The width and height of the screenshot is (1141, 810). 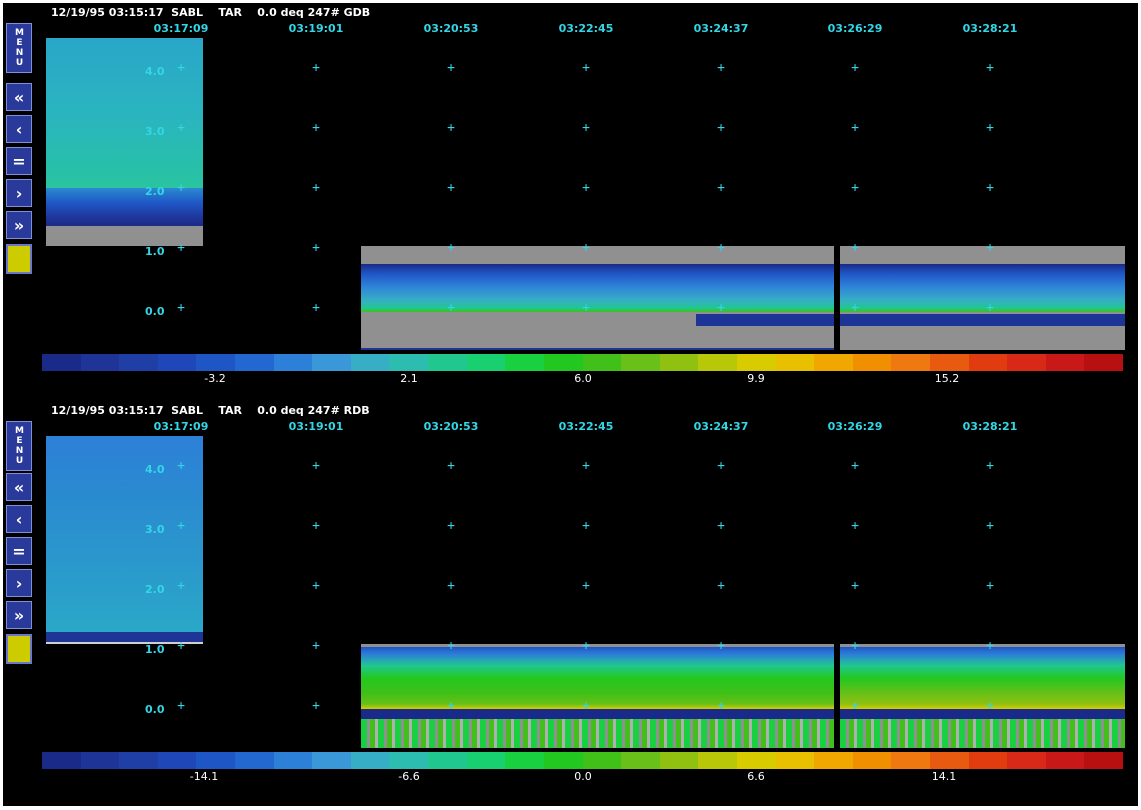 I want to click on colorbar-label: 6.6, so click(x=756, y=776).